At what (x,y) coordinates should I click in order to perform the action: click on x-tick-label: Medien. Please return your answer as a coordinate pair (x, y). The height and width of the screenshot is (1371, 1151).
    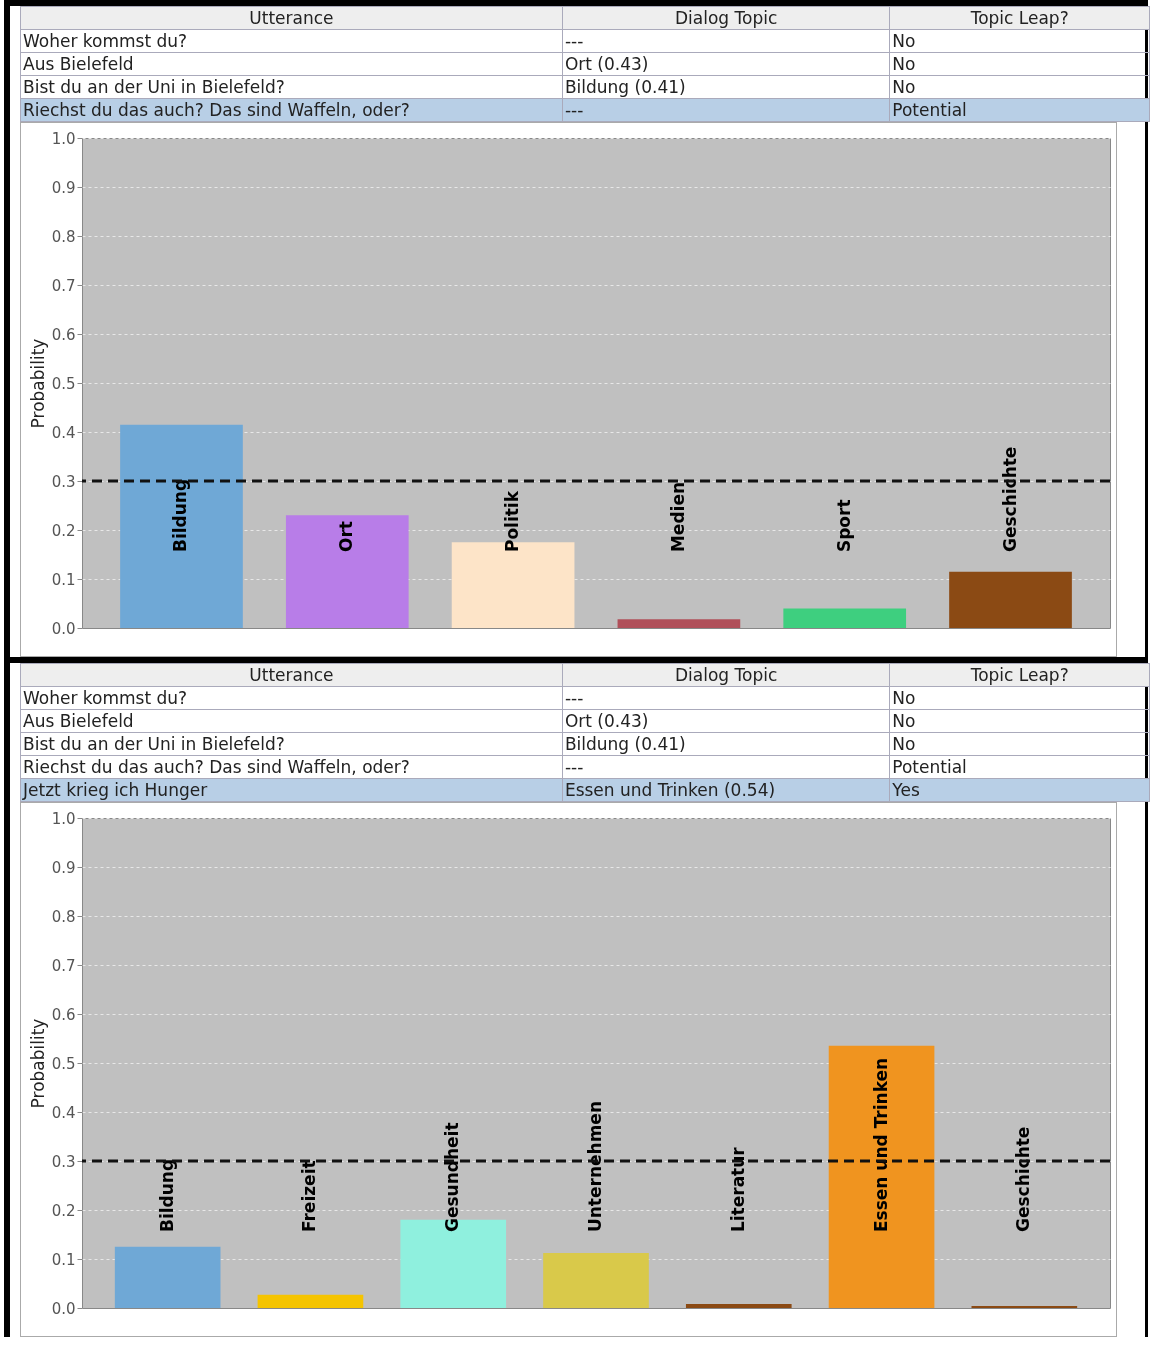
    Looking at the image, I should click on (677, 517).